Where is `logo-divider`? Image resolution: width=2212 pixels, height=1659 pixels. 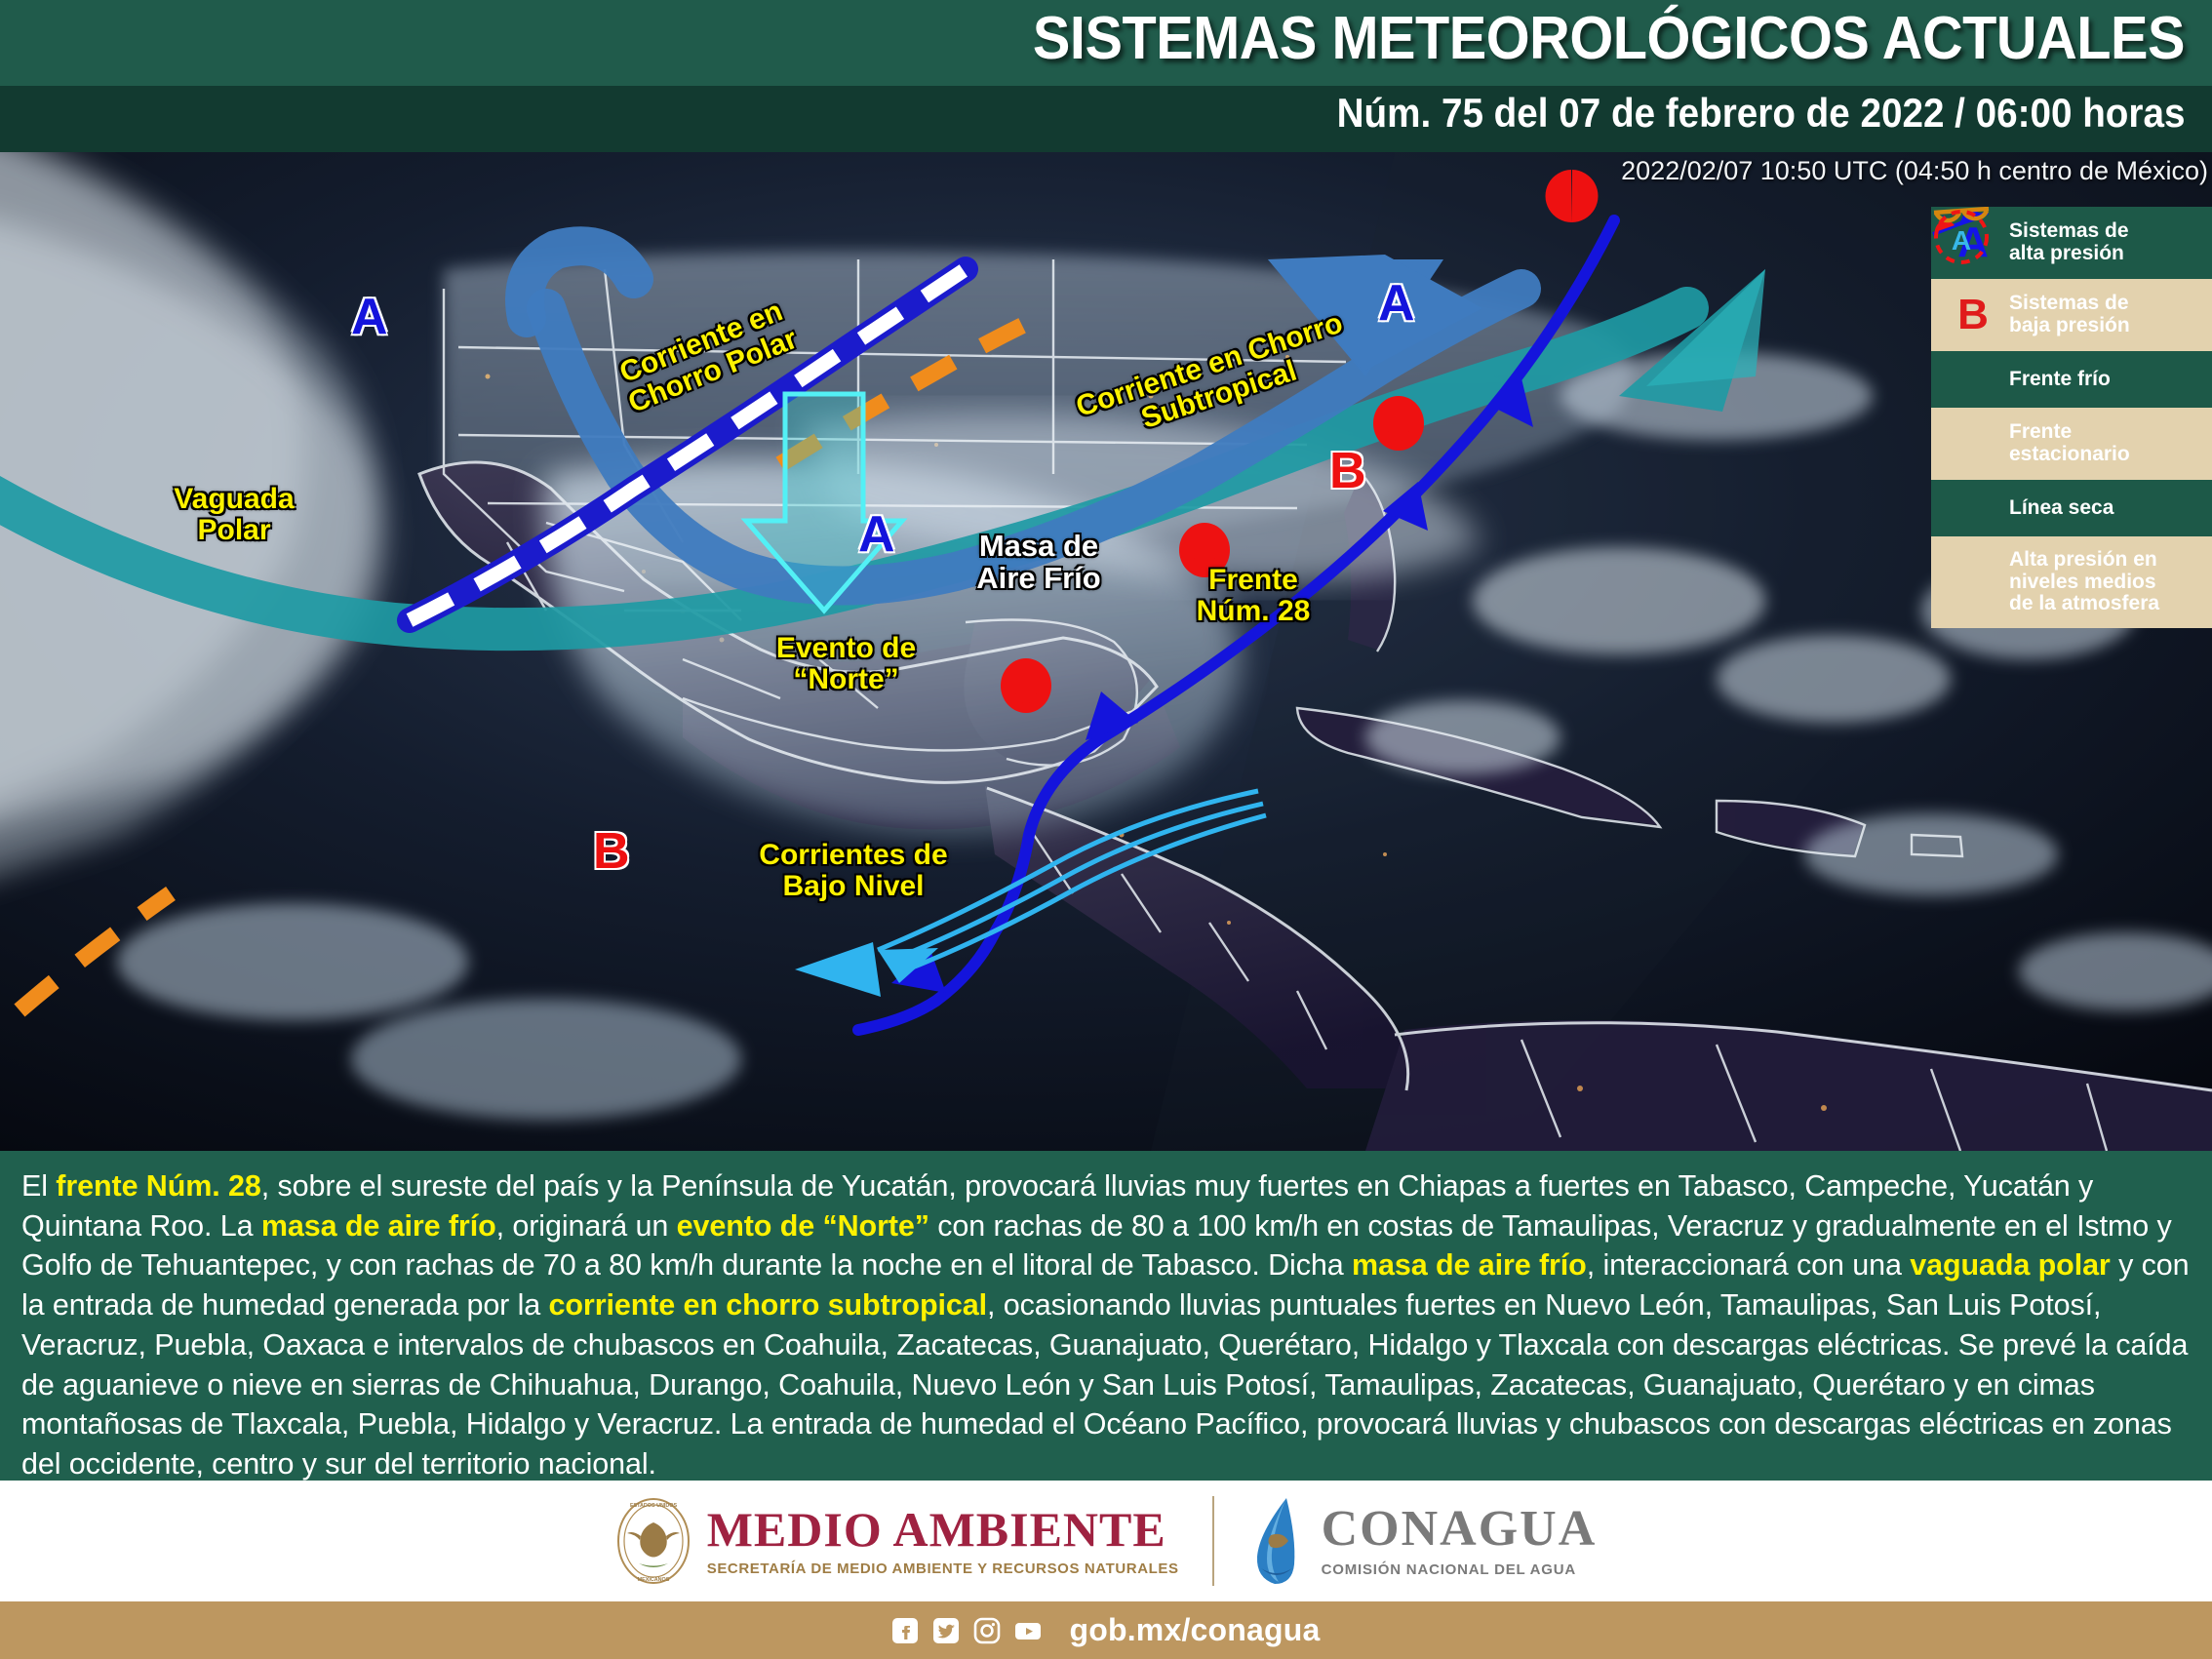 logo-divider is located at coordinates (1212, 1541).